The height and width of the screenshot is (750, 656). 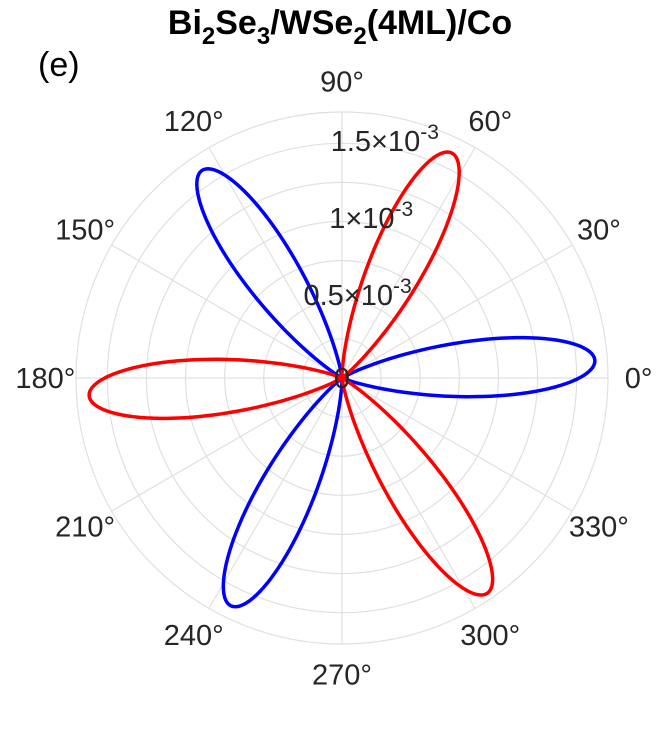 I want to click on radial-tick-labels: 0 0.5×10⁻³ 1×10⁻³ 1.5×10⁻³, so click(x=370, y=258).